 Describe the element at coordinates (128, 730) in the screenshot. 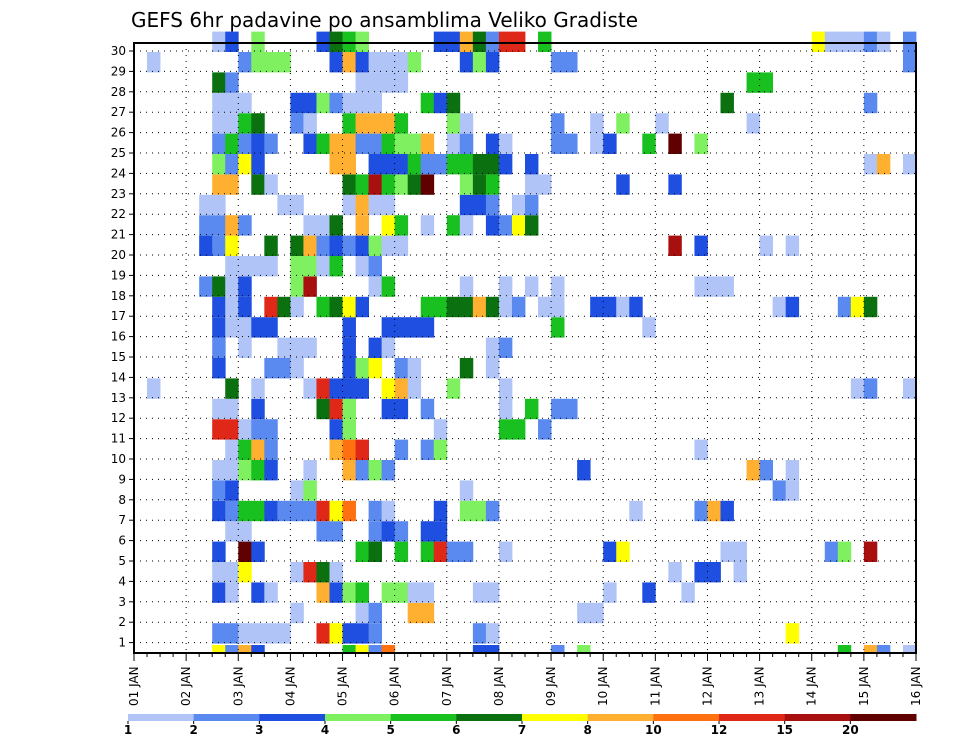

I see `legend-label: 1` at that location.